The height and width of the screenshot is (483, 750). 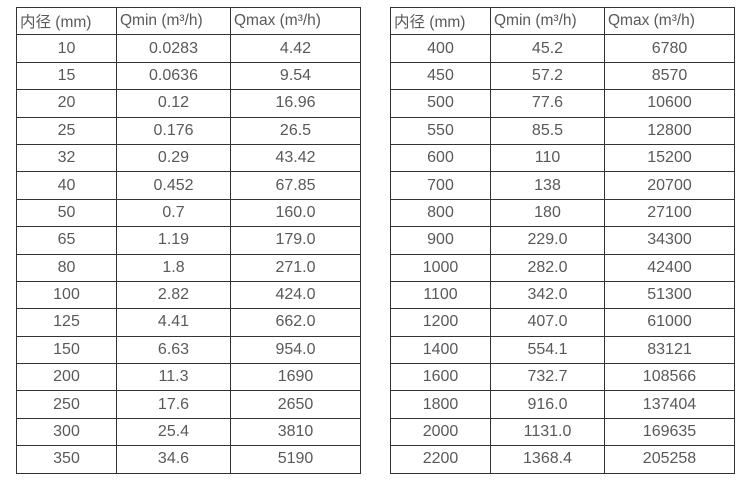 What do you see at coordinates (440, 240) in the screenshot?
I see `inner-diameter-cell: 900` at bounding box center [440, 240].